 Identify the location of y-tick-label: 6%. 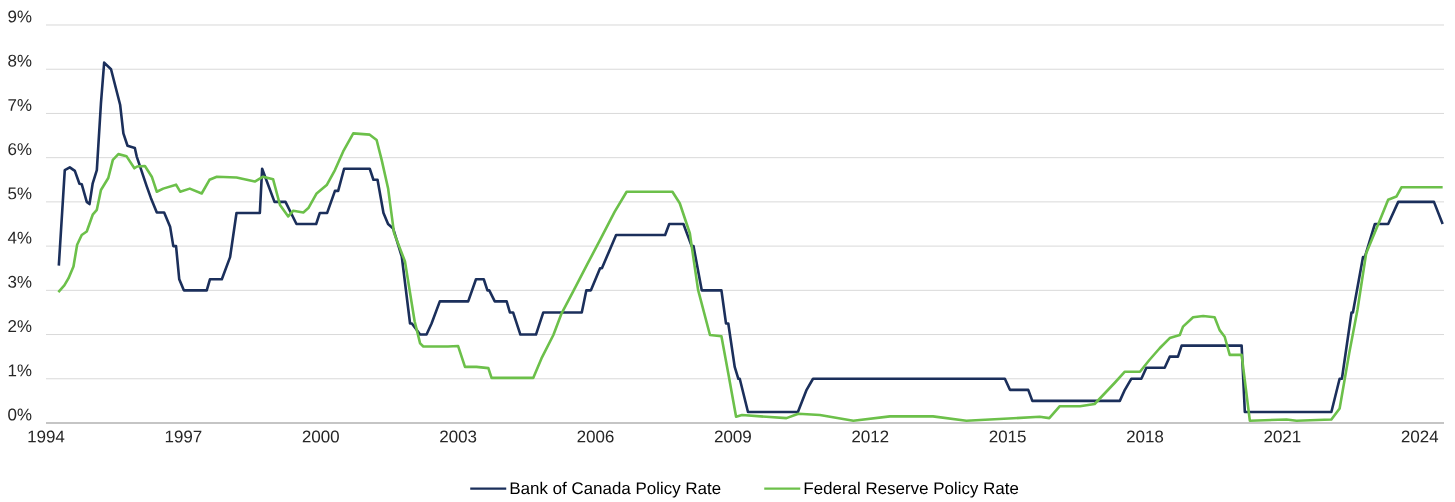
(20, 149).